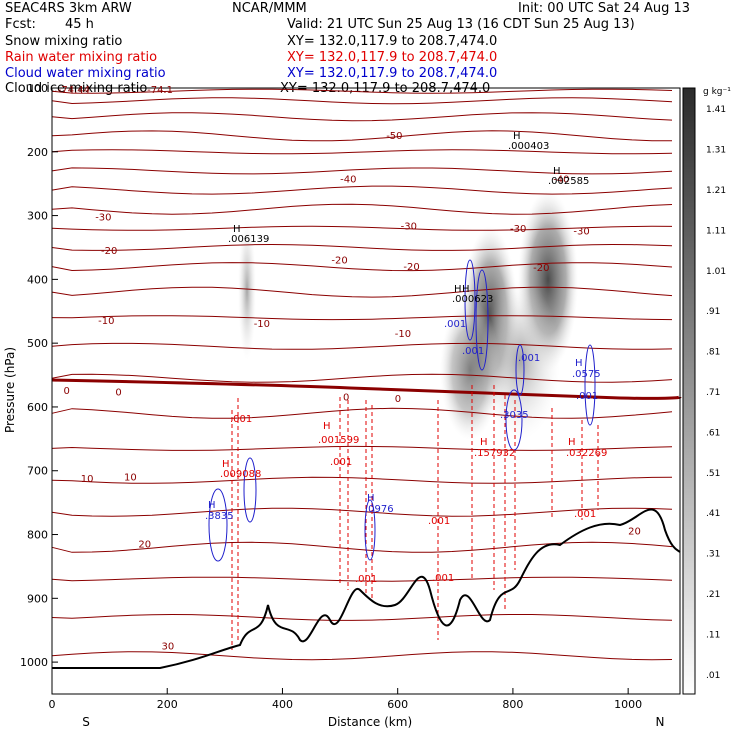  What do you see at coordinates (160, 90) in the screenshot?
I see `temperature-label: -74.1` at bounding box center [160, 90].